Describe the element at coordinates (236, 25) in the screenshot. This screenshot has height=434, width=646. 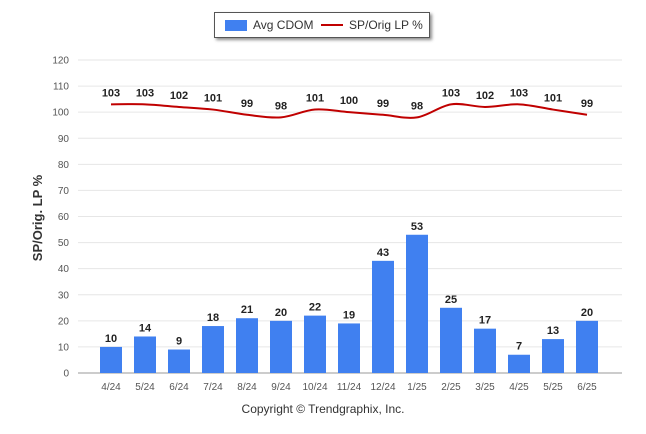
I see `legend-bar-swatch` at that location.